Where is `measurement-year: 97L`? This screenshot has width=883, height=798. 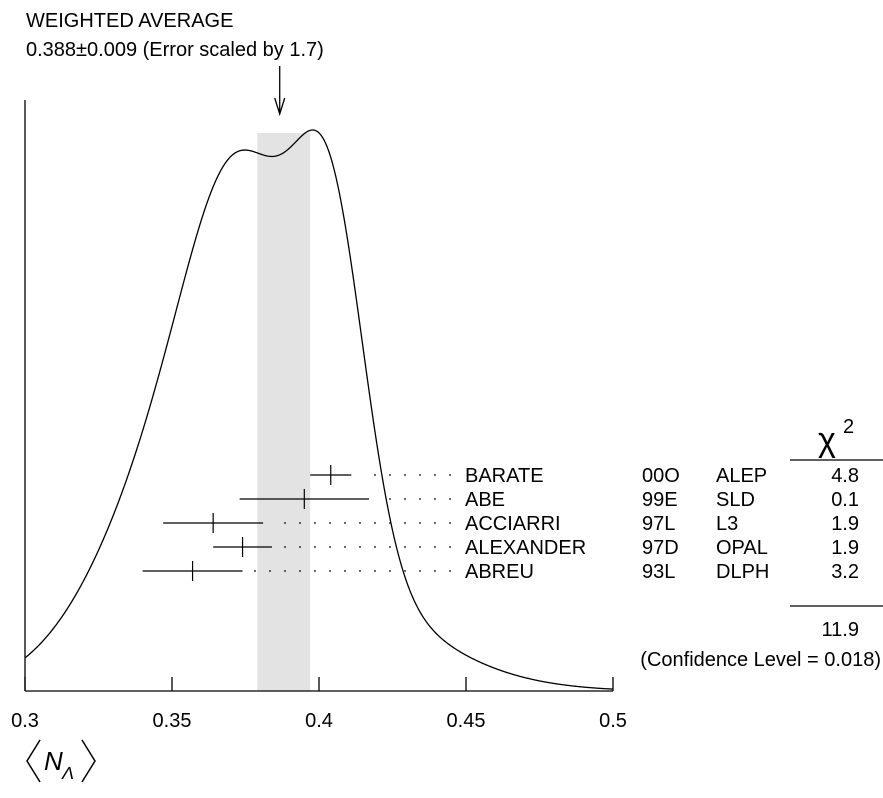 measurement-year: 97L is located at coordinates (658, 524).